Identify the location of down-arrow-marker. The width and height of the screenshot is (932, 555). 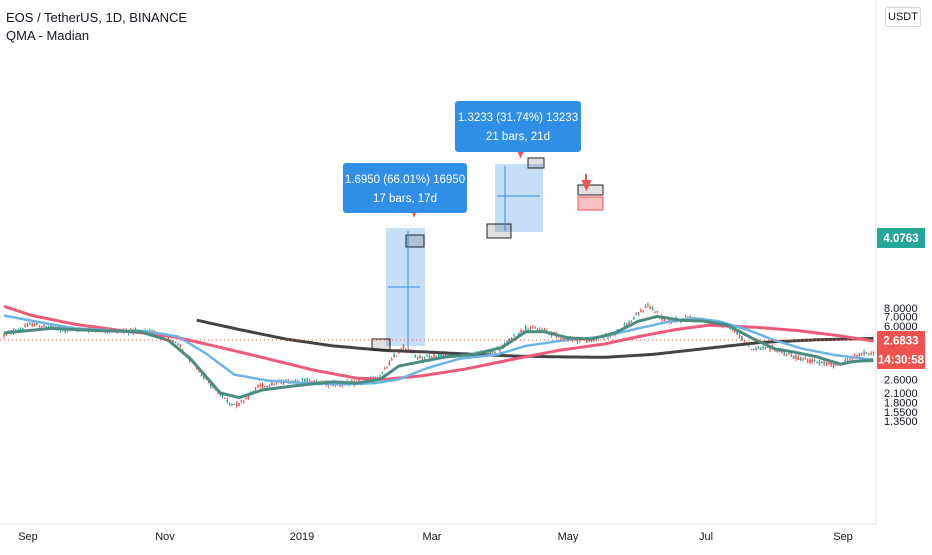
(586, 183).